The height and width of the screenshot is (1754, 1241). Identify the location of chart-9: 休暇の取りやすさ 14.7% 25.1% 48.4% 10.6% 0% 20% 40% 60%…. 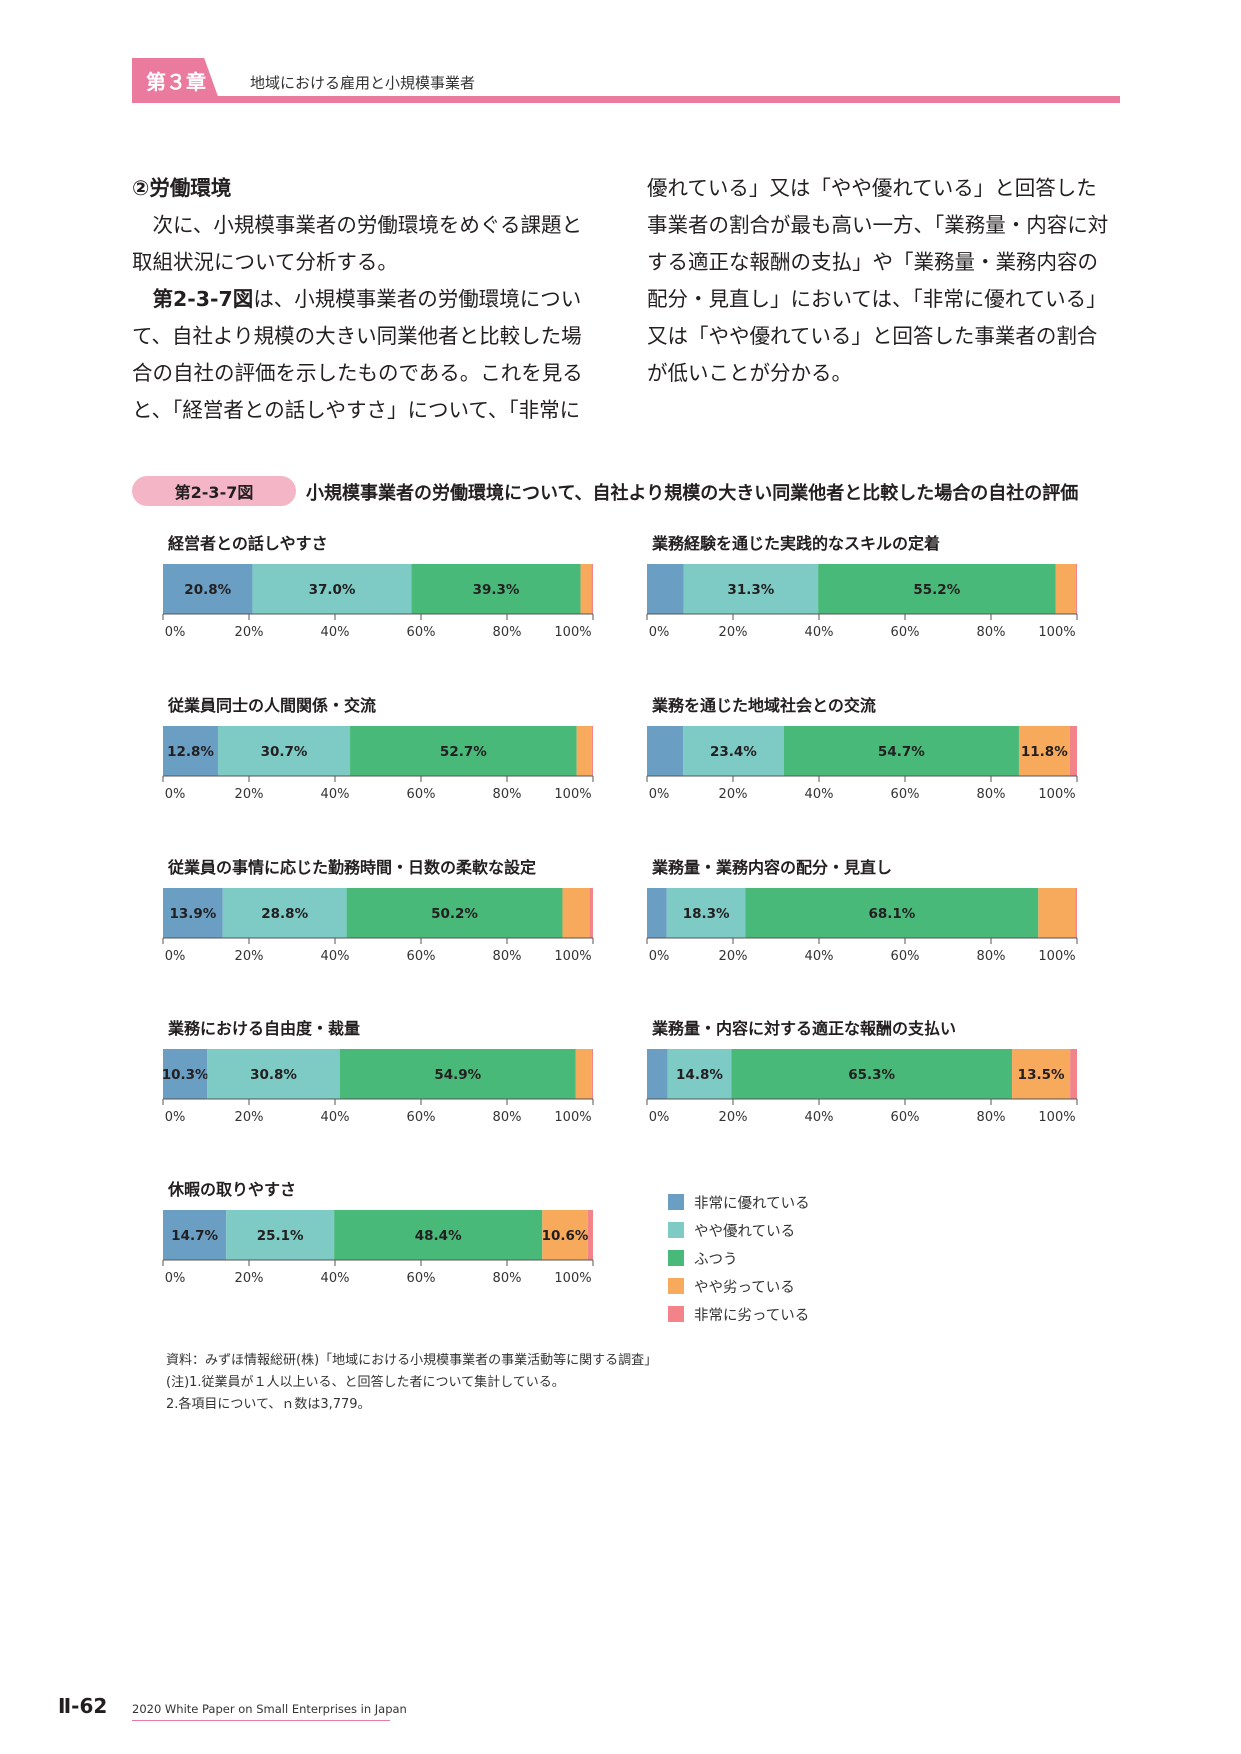
(362, 1251).